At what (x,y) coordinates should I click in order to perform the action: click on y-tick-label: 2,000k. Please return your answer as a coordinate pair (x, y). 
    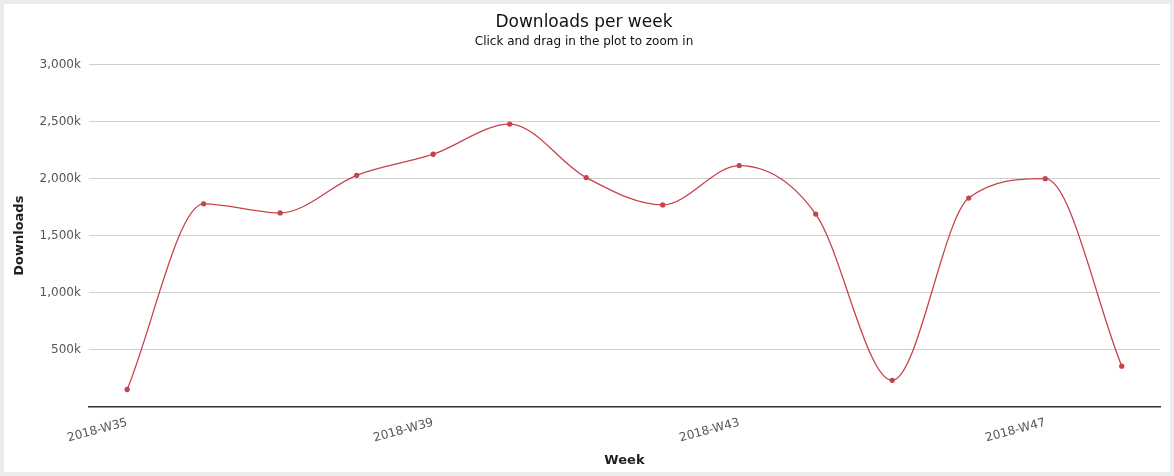
    Looking at the image, I should click on (60, 177).